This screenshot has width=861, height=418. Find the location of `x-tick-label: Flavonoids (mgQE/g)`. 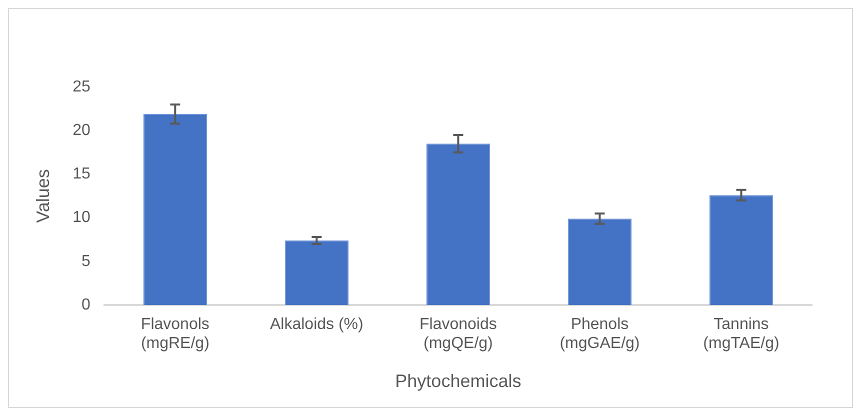

x-tick-label: Flavonoids (mgQE/g) is located at coordinates (458, 334).